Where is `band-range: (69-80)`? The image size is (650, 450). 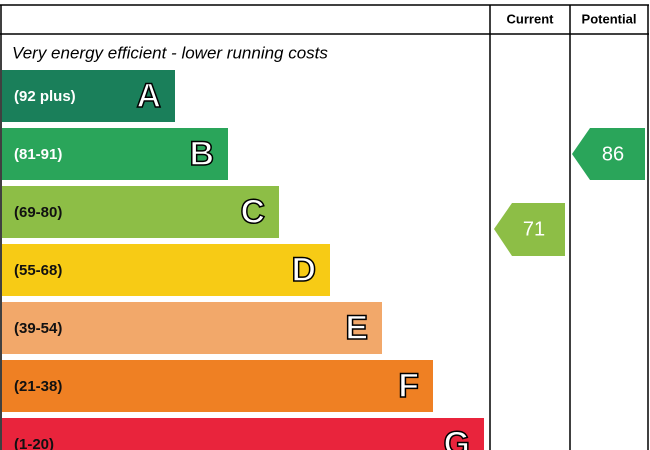
band-range: (69-80) is located at coordinates (38, 212).